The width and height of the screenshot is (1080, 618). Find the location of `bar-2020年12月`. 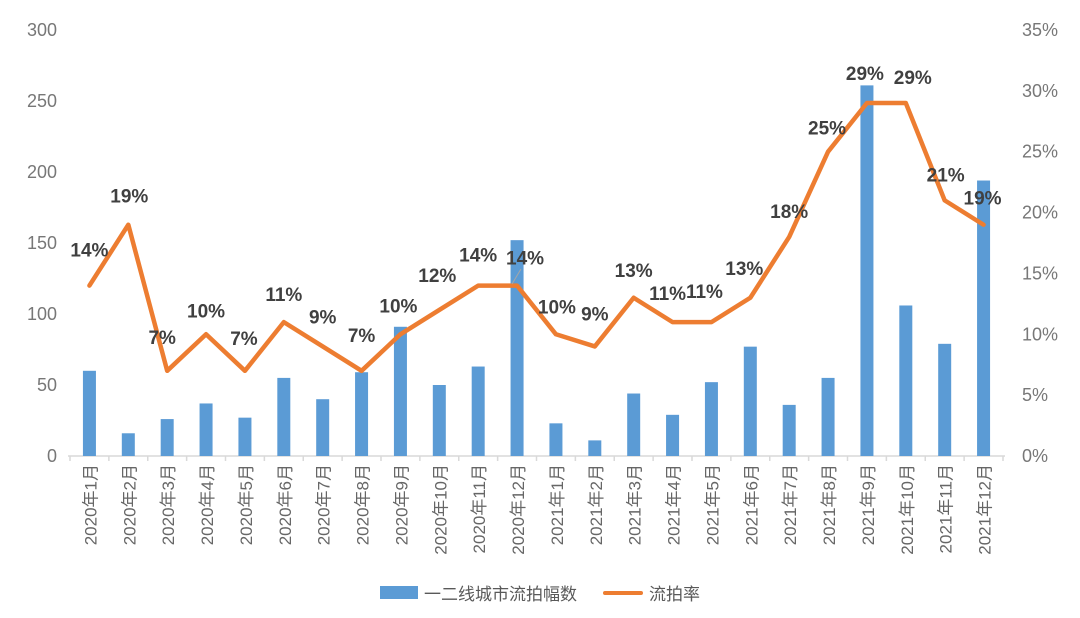

bar-2020年12月 is located at coordinates (517, 348).